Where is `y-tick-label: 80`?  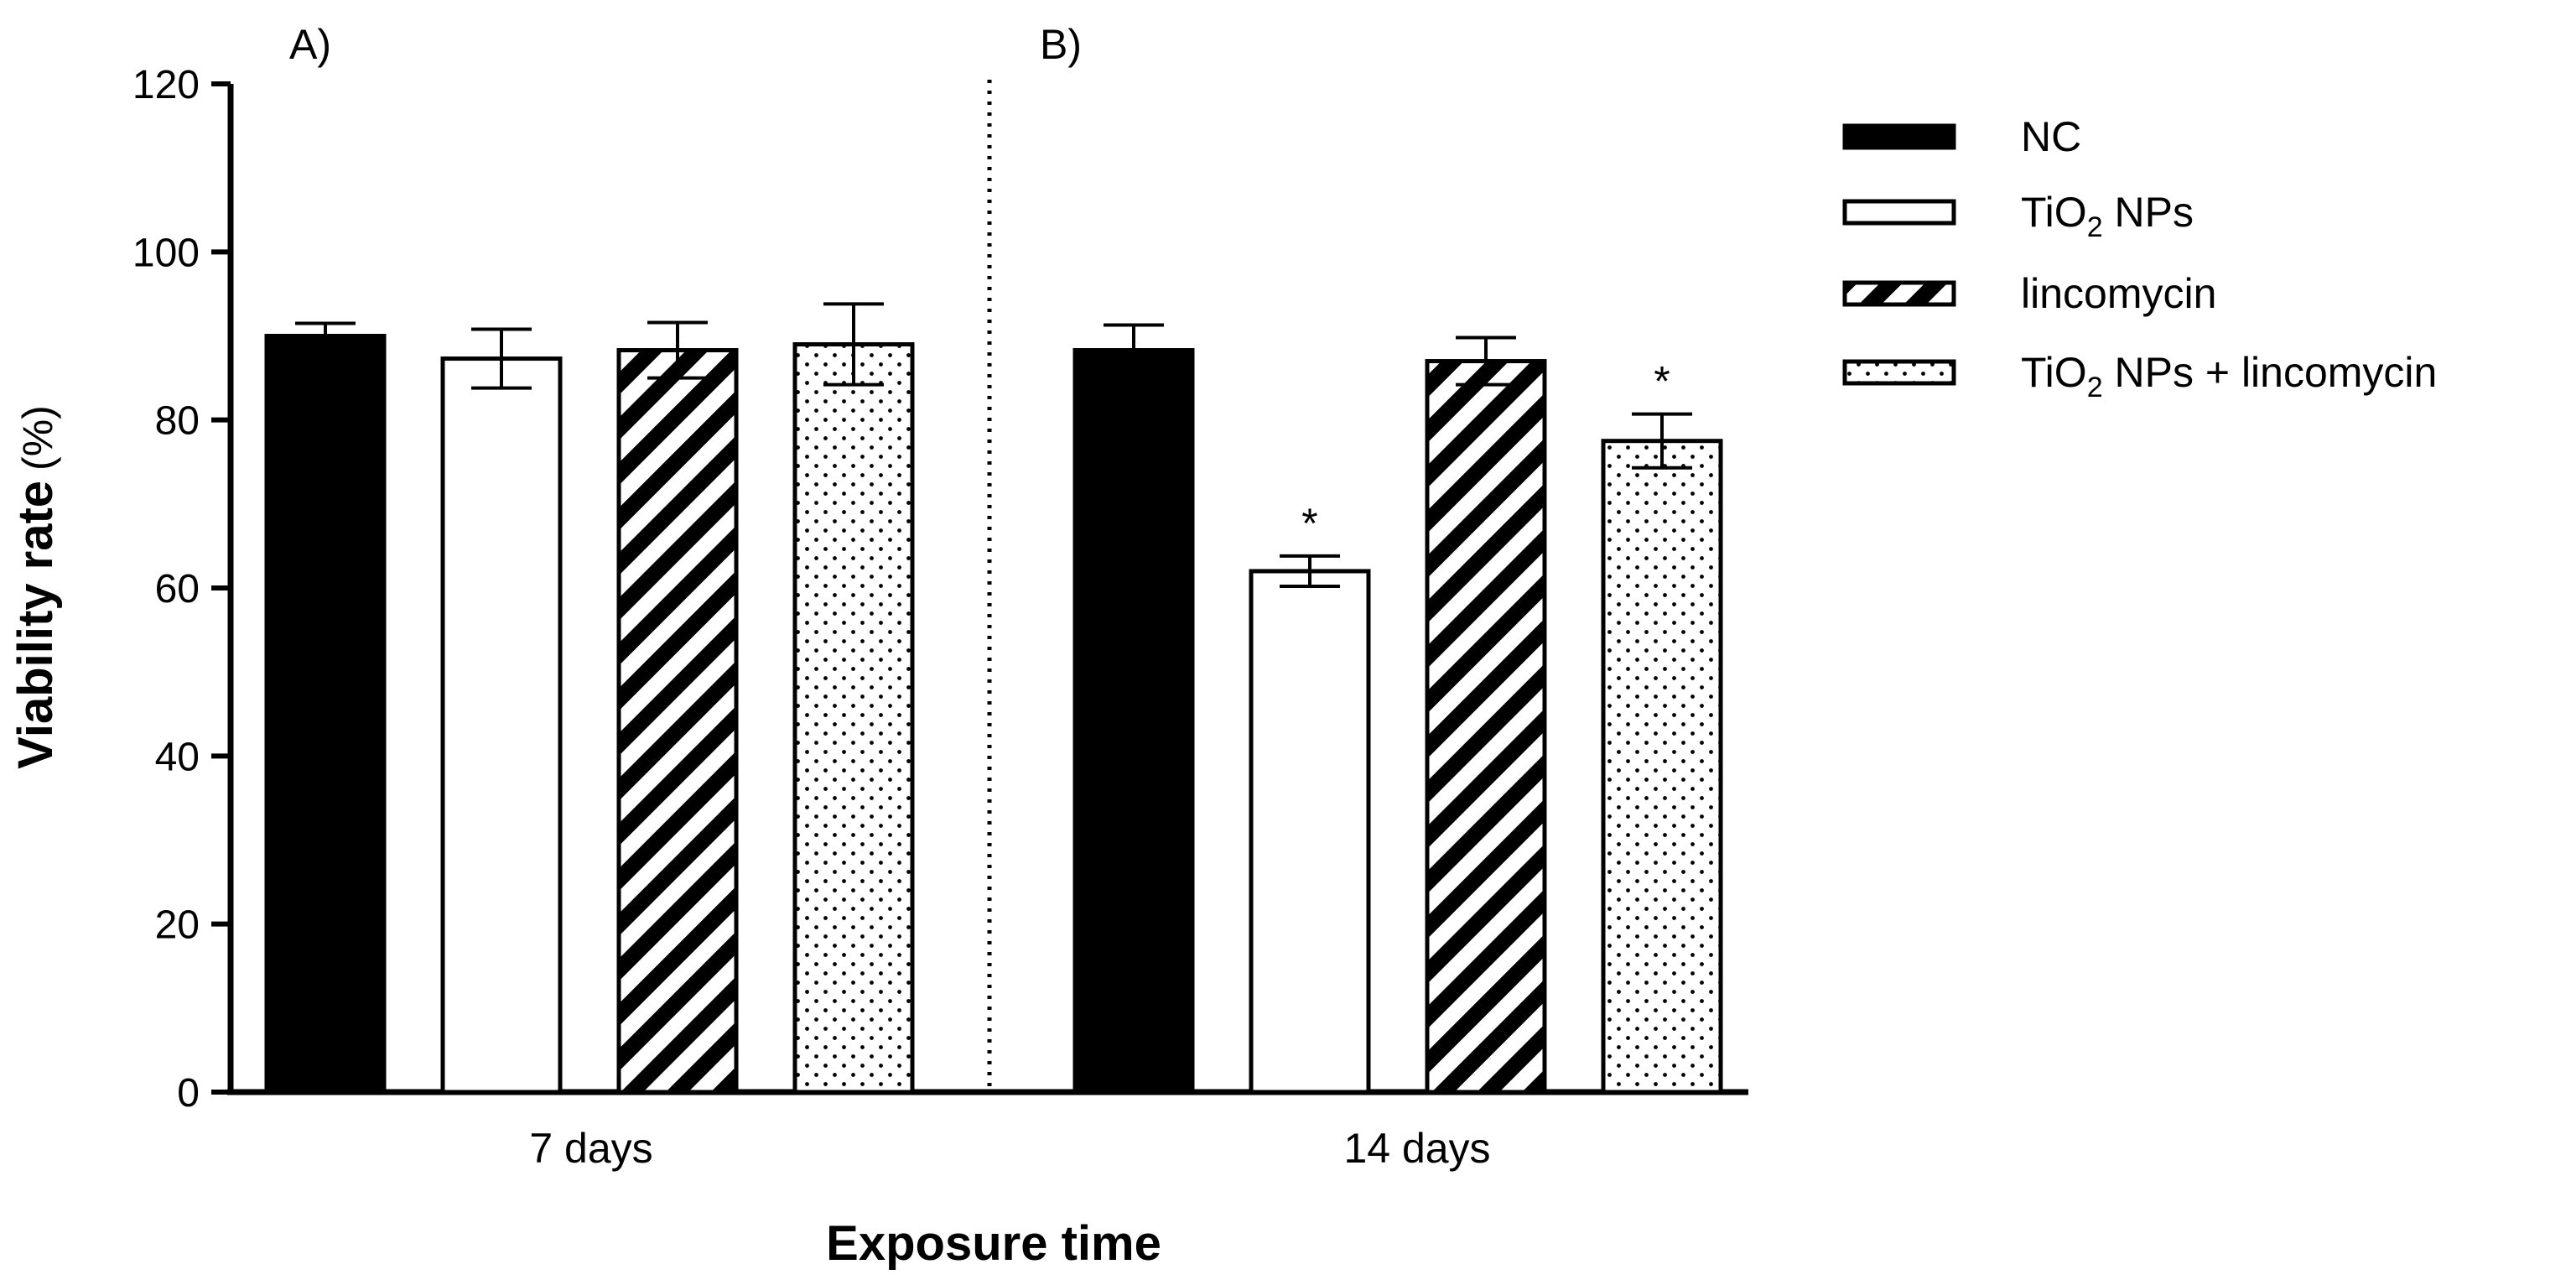
y-tick-label: 80 is located at coordinates (177, 421).